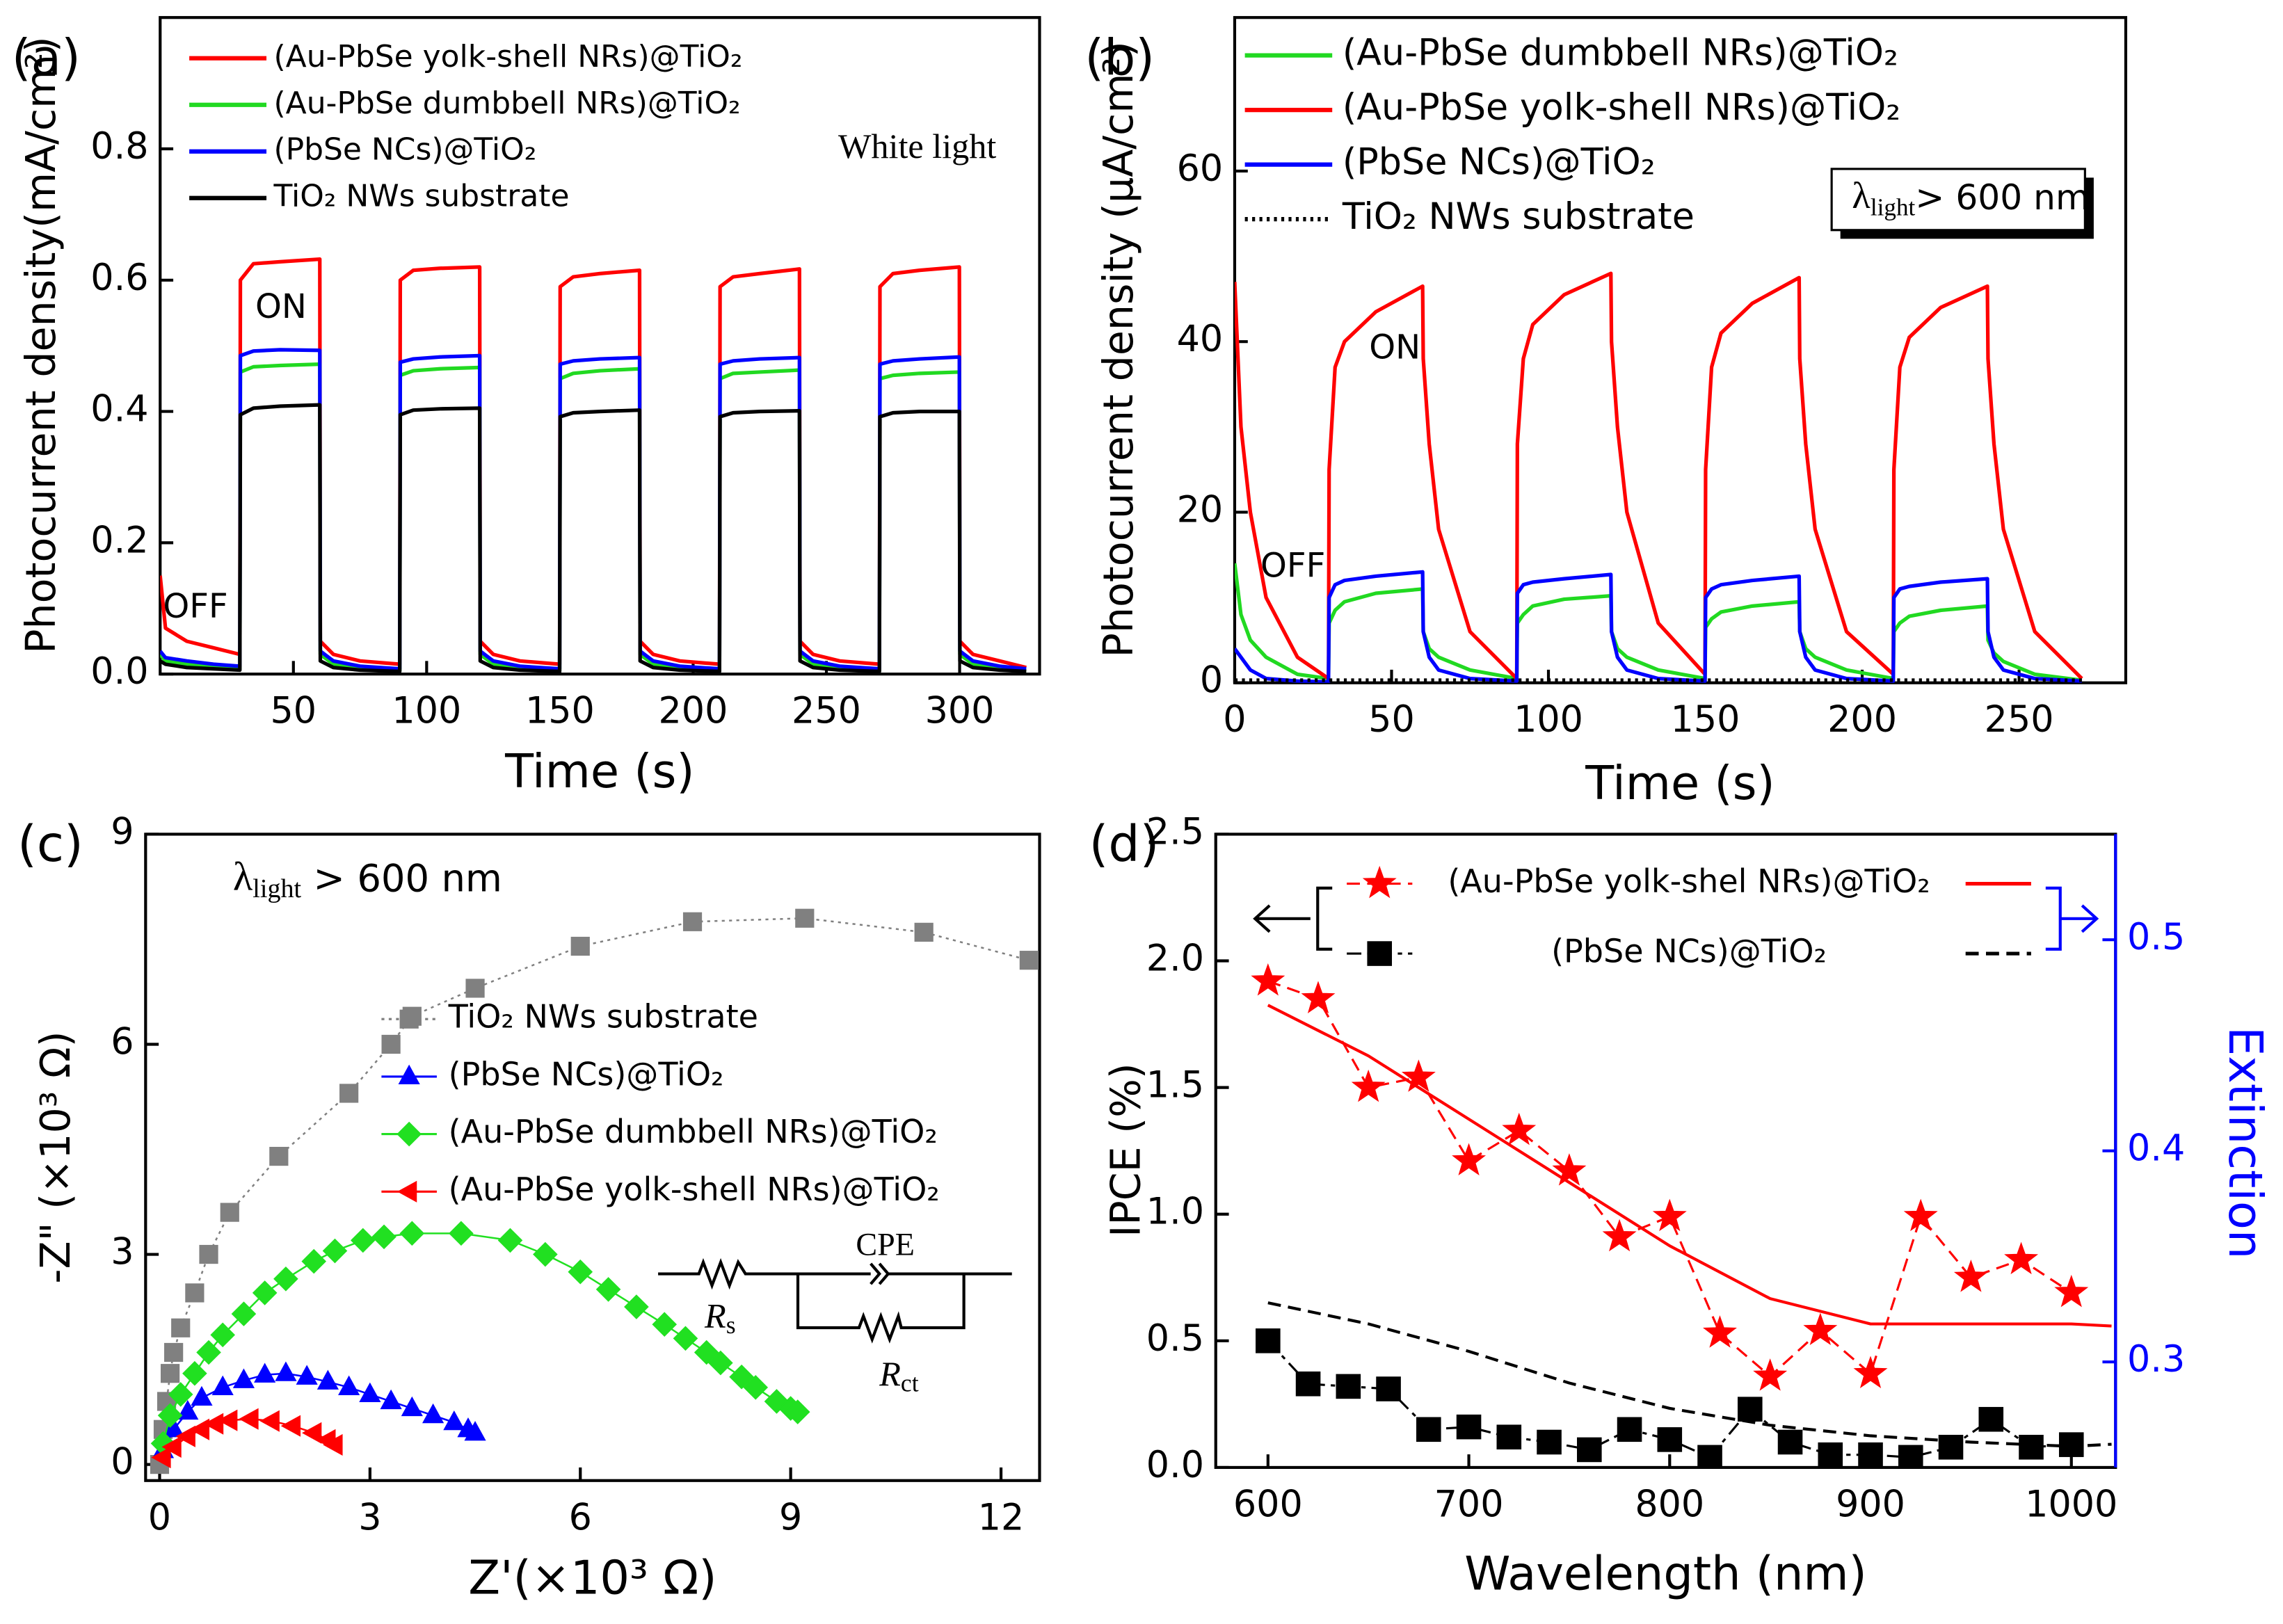  I want to click on subscript: s, so click(731, 1325).